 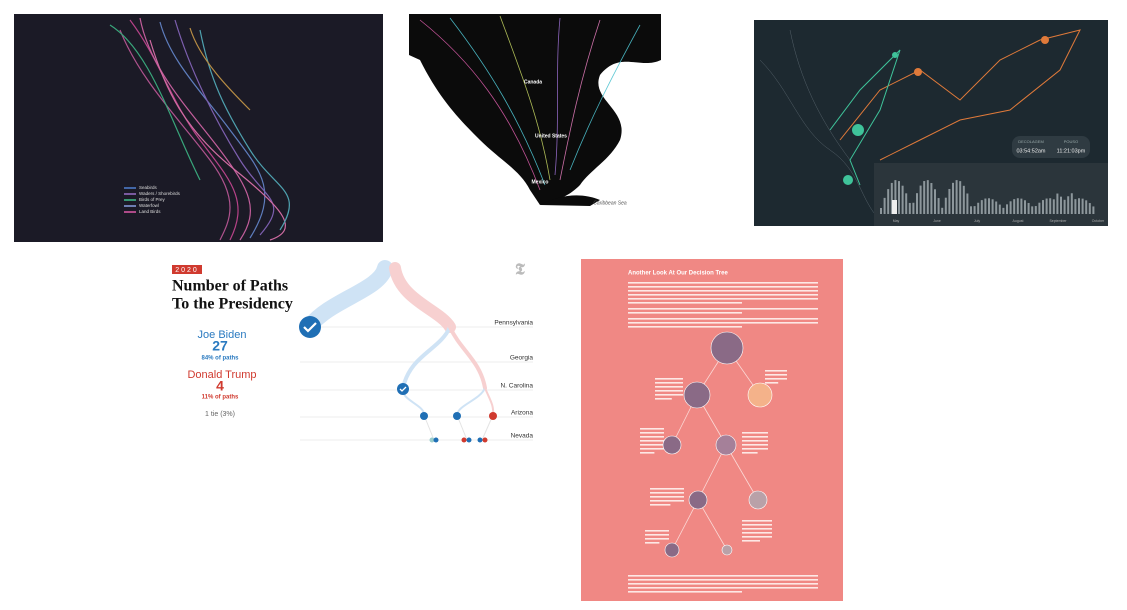 What do you see at coordinates (896, 221) in the screenshot?
I see `month: May` at bounding box center [896, 221].